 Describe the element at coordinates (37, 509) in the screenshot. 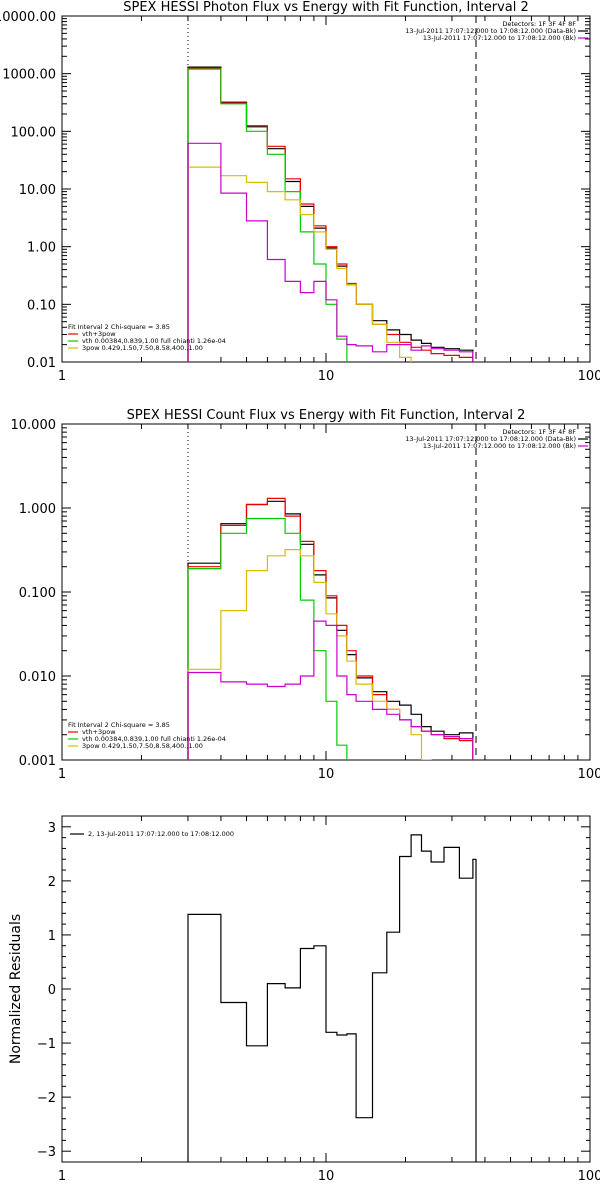

I see `y-tick-label: 1.000` at that location.